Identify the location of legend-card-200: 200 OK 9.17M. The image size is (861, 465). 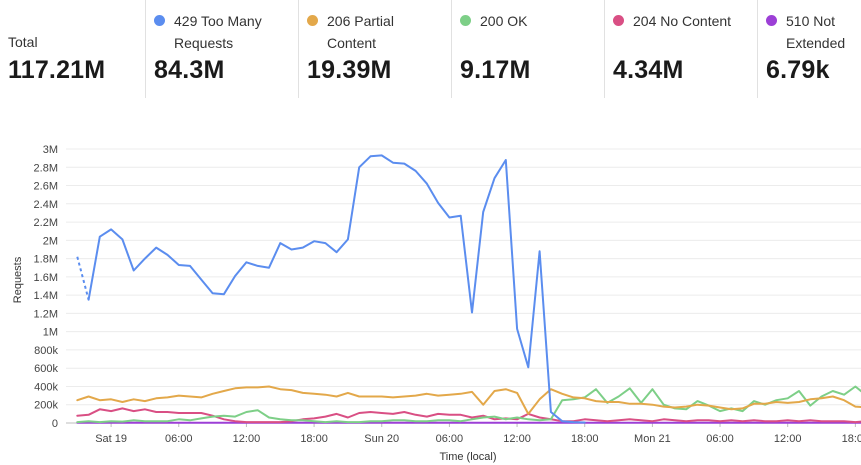
(527, 49).